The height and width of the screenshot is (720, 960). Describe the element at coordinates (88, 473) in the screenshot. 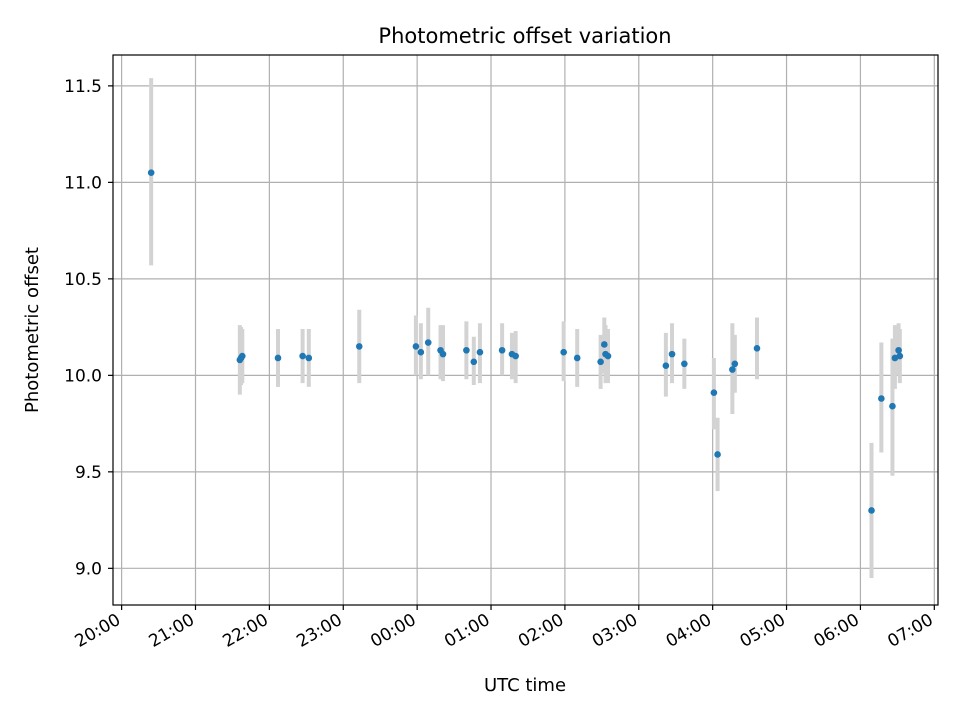

I see `y-tick-label: 9.5` at that location.